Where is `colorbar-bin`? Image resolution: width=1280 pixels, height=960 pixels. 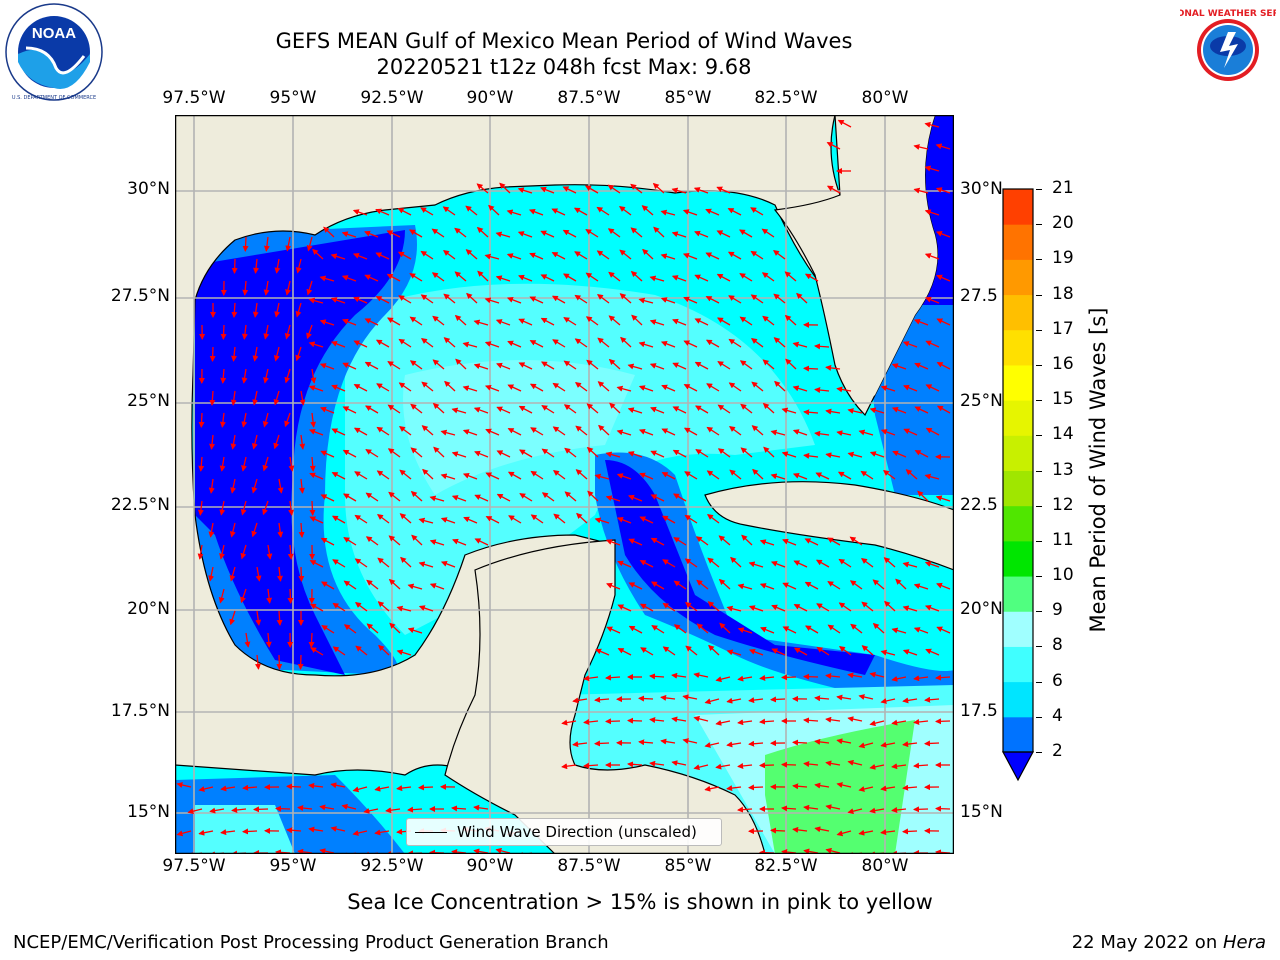
colorbar-bin is located at coordinates (1018, 558).